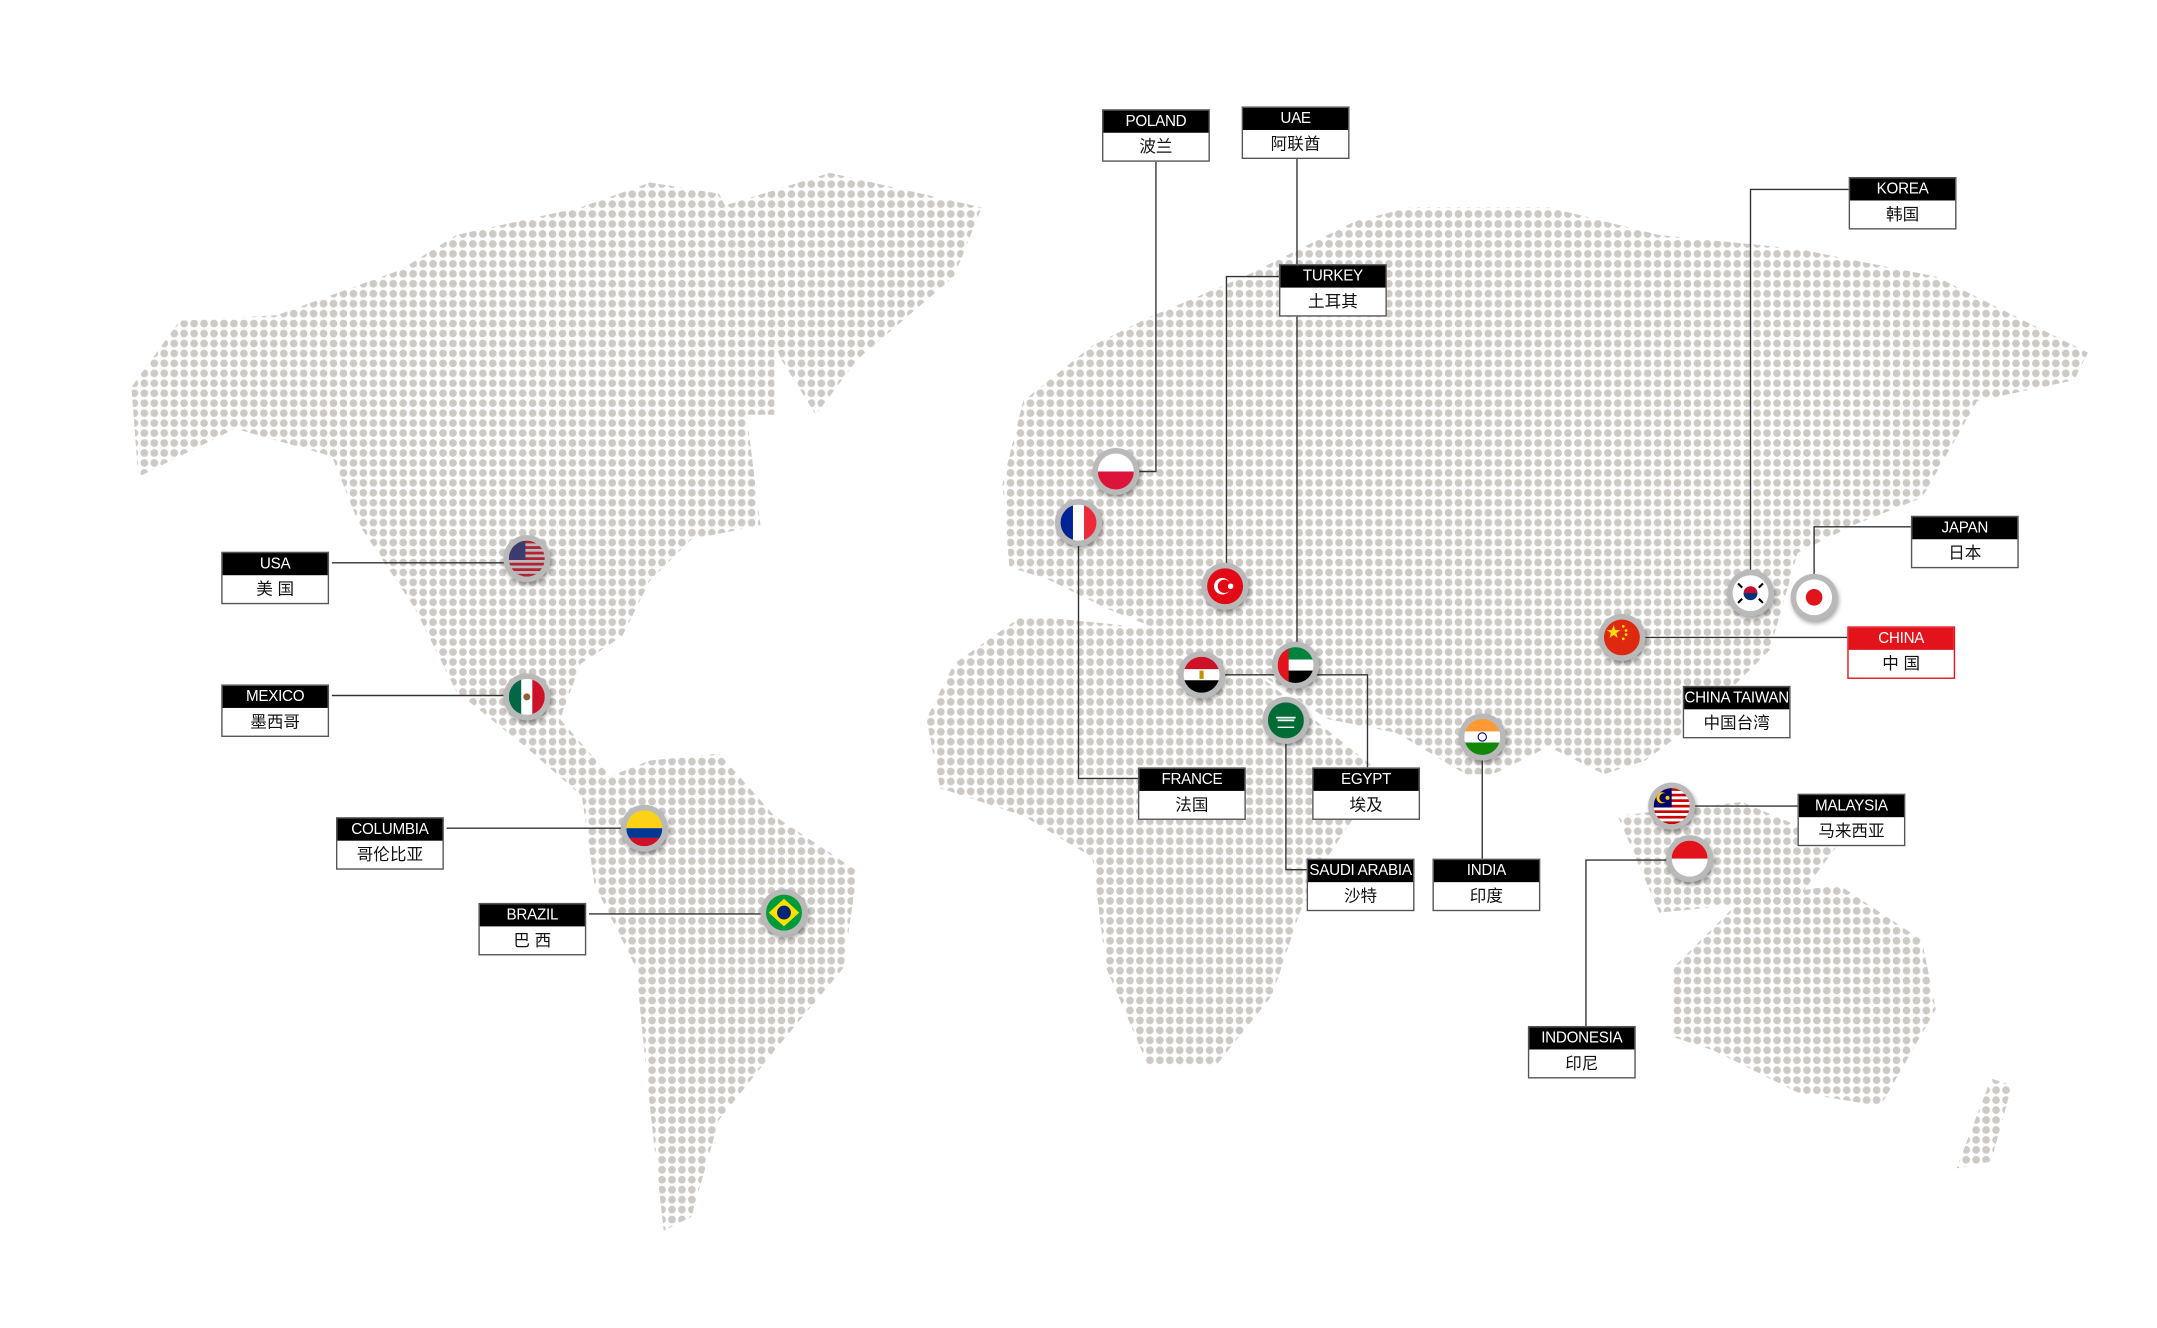 The width and height of the screenshot is (2157, 1328). What do you see at coordinates (1486, 871) in the screenshot?
I see `country-name-en: INDIA` at bounding box center [1486, 871].